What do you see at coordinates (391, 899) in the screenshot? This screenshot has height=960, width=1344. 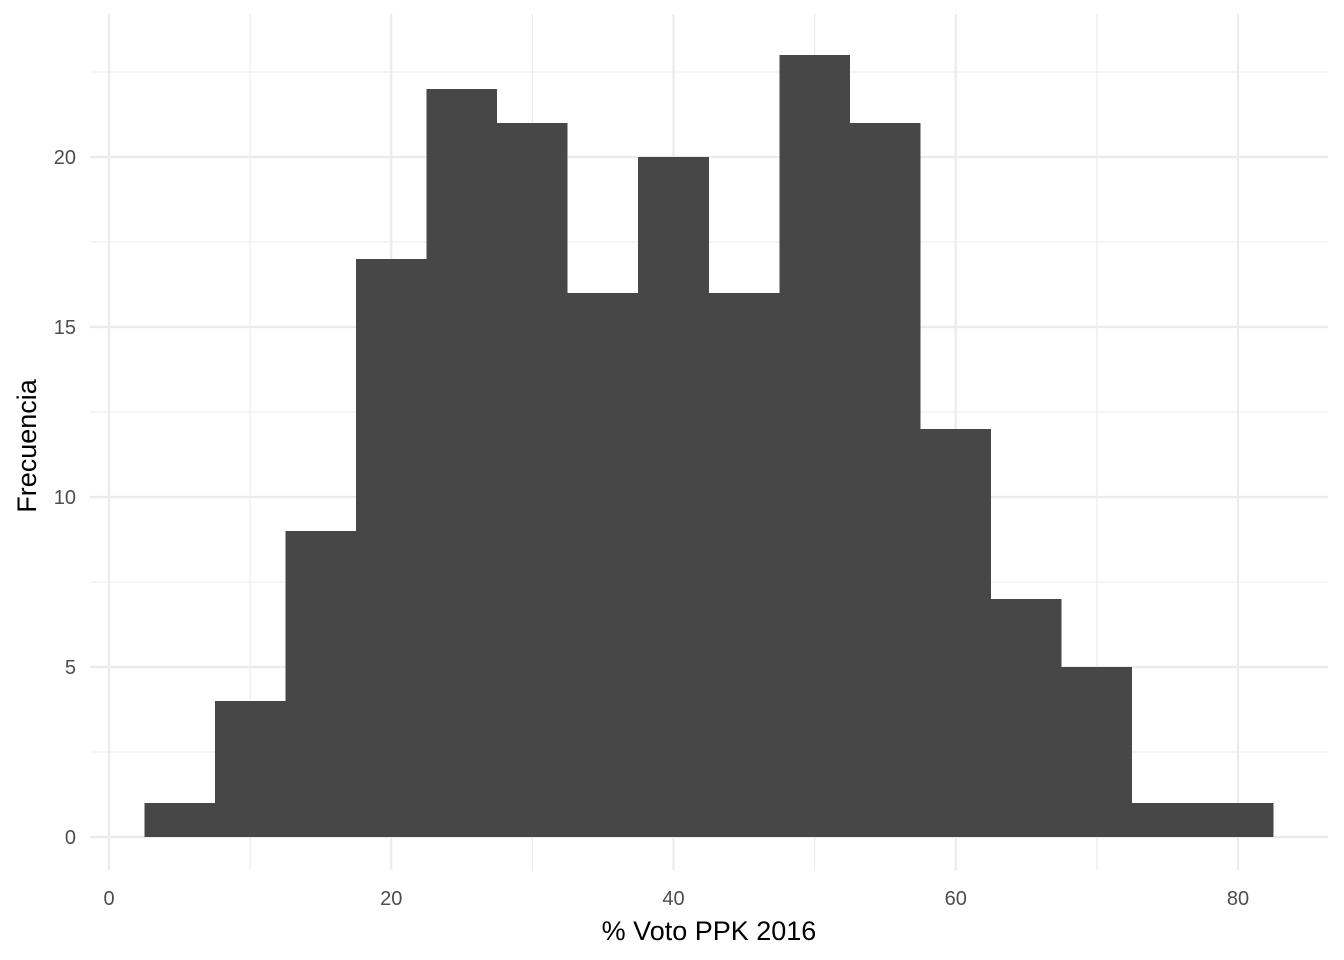 I see `x-tick-label: 20` at bounding box center [391, 899].